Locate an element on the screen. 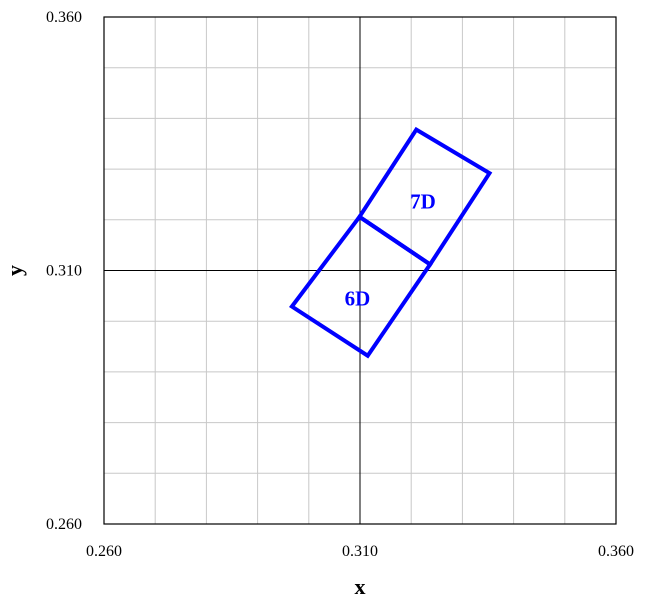 This screenshot has width=654, height=600. y-tick-label: 0.310 is located at coordinates (64, 271).